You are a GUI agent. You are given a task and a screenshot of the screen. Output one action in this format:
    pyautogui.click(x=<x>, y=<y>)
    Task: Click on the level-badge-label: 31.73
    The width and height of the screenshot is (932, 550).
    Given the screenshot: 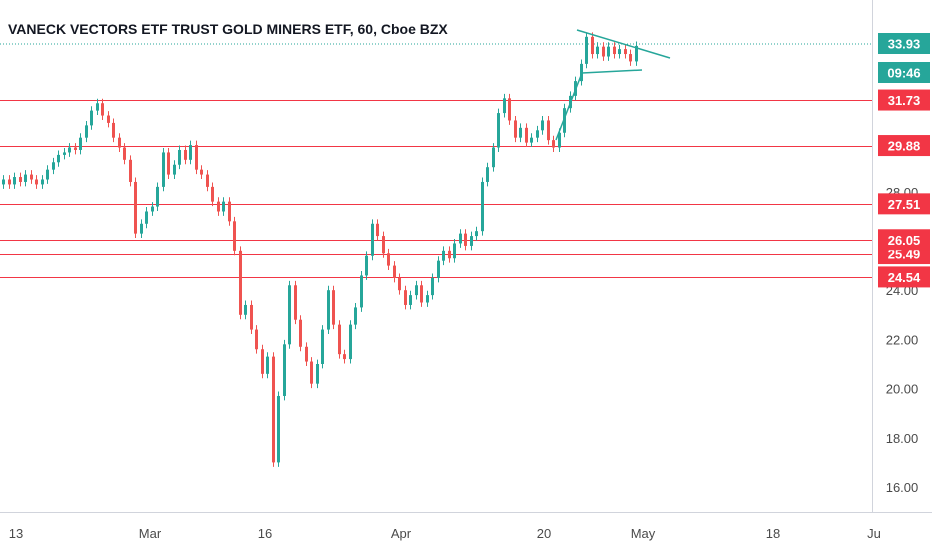 What is the action you would take?
    pyautogui.click(x=904, y=100)
    